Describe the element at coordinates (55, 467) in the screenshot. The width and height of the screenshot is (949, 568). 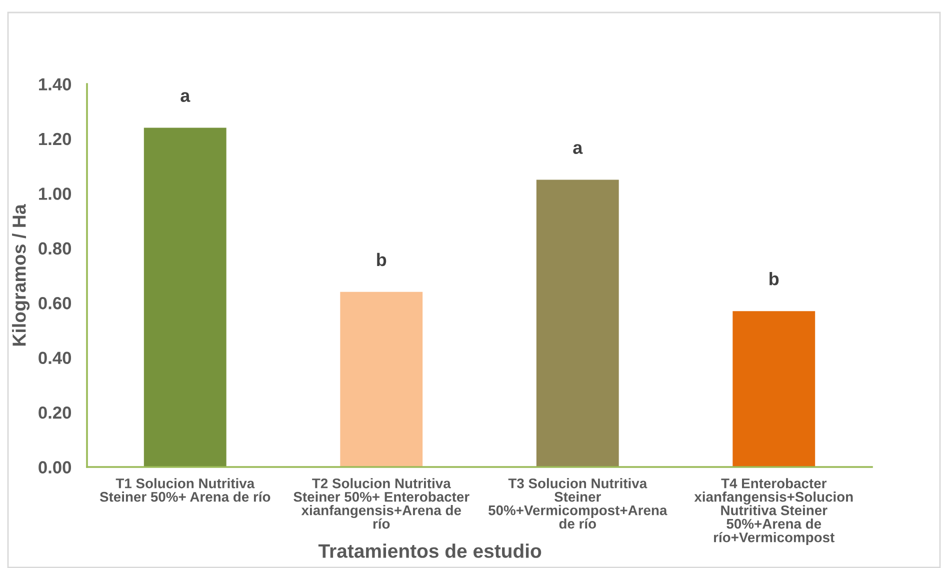
I see `y-tick-label: 0.00` at that location.